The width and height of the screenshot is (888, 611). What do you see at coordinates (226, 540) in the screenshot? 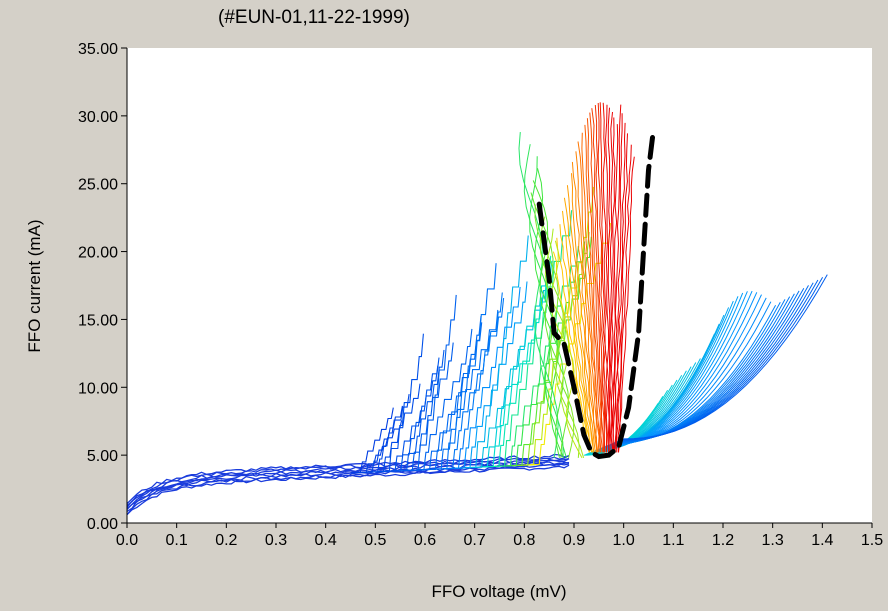
I see `x-tick-label: 0.2` at bounding box center [226, 540].